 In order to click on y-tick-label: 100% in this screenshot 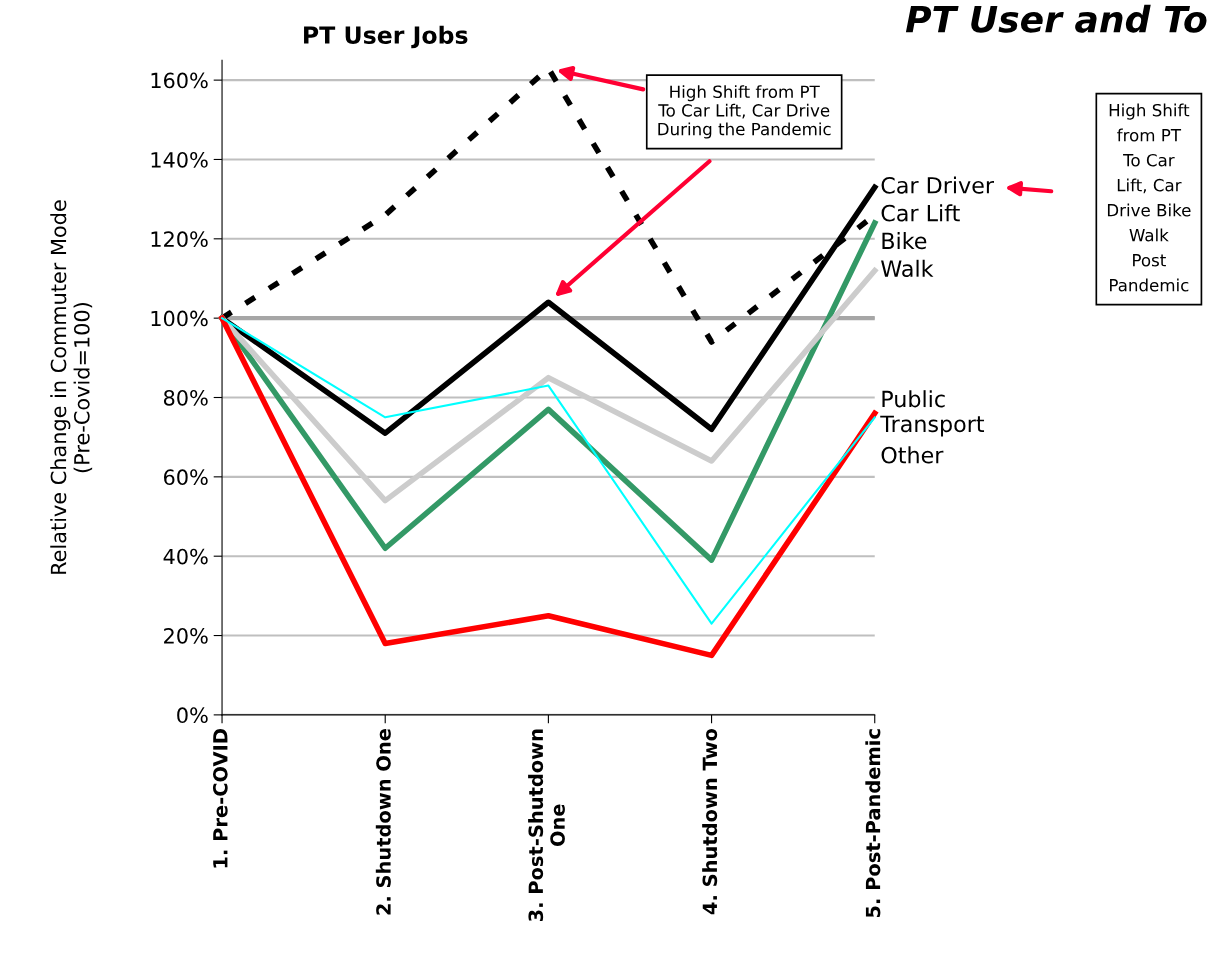, I will do `click(179, 318)`.